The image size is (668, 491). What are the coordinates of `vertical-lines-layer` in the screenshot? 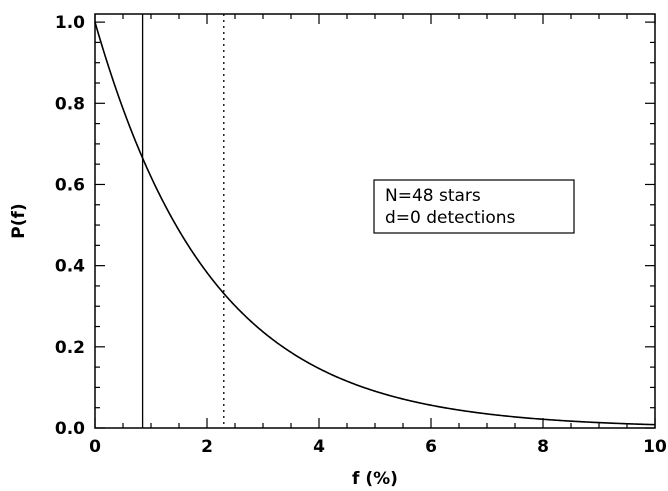 It's located at (183, 221).